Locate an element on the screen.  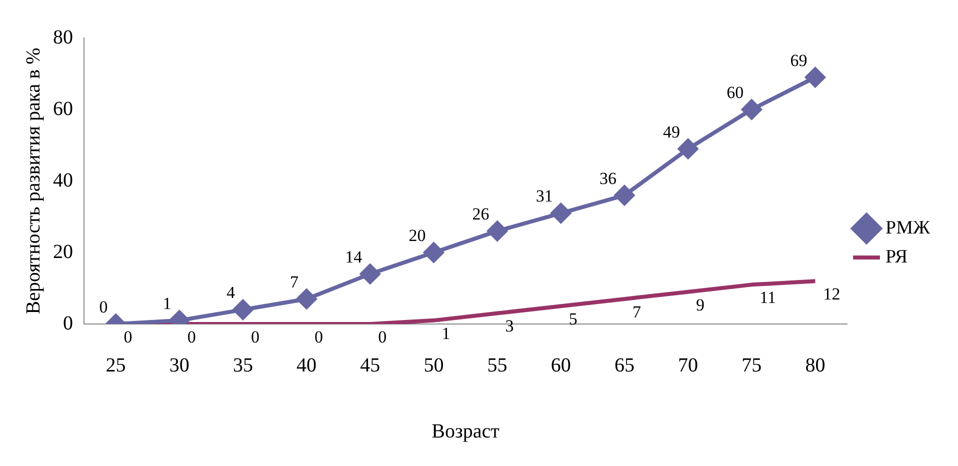
data-label: 60 is located at coordinates (735, 92).